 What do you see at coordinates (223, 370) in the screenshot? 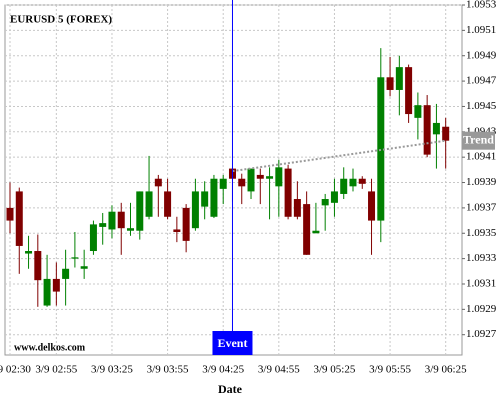
I see `x-tick-label: 3/9 04:25` at bounding box center [223, 370].